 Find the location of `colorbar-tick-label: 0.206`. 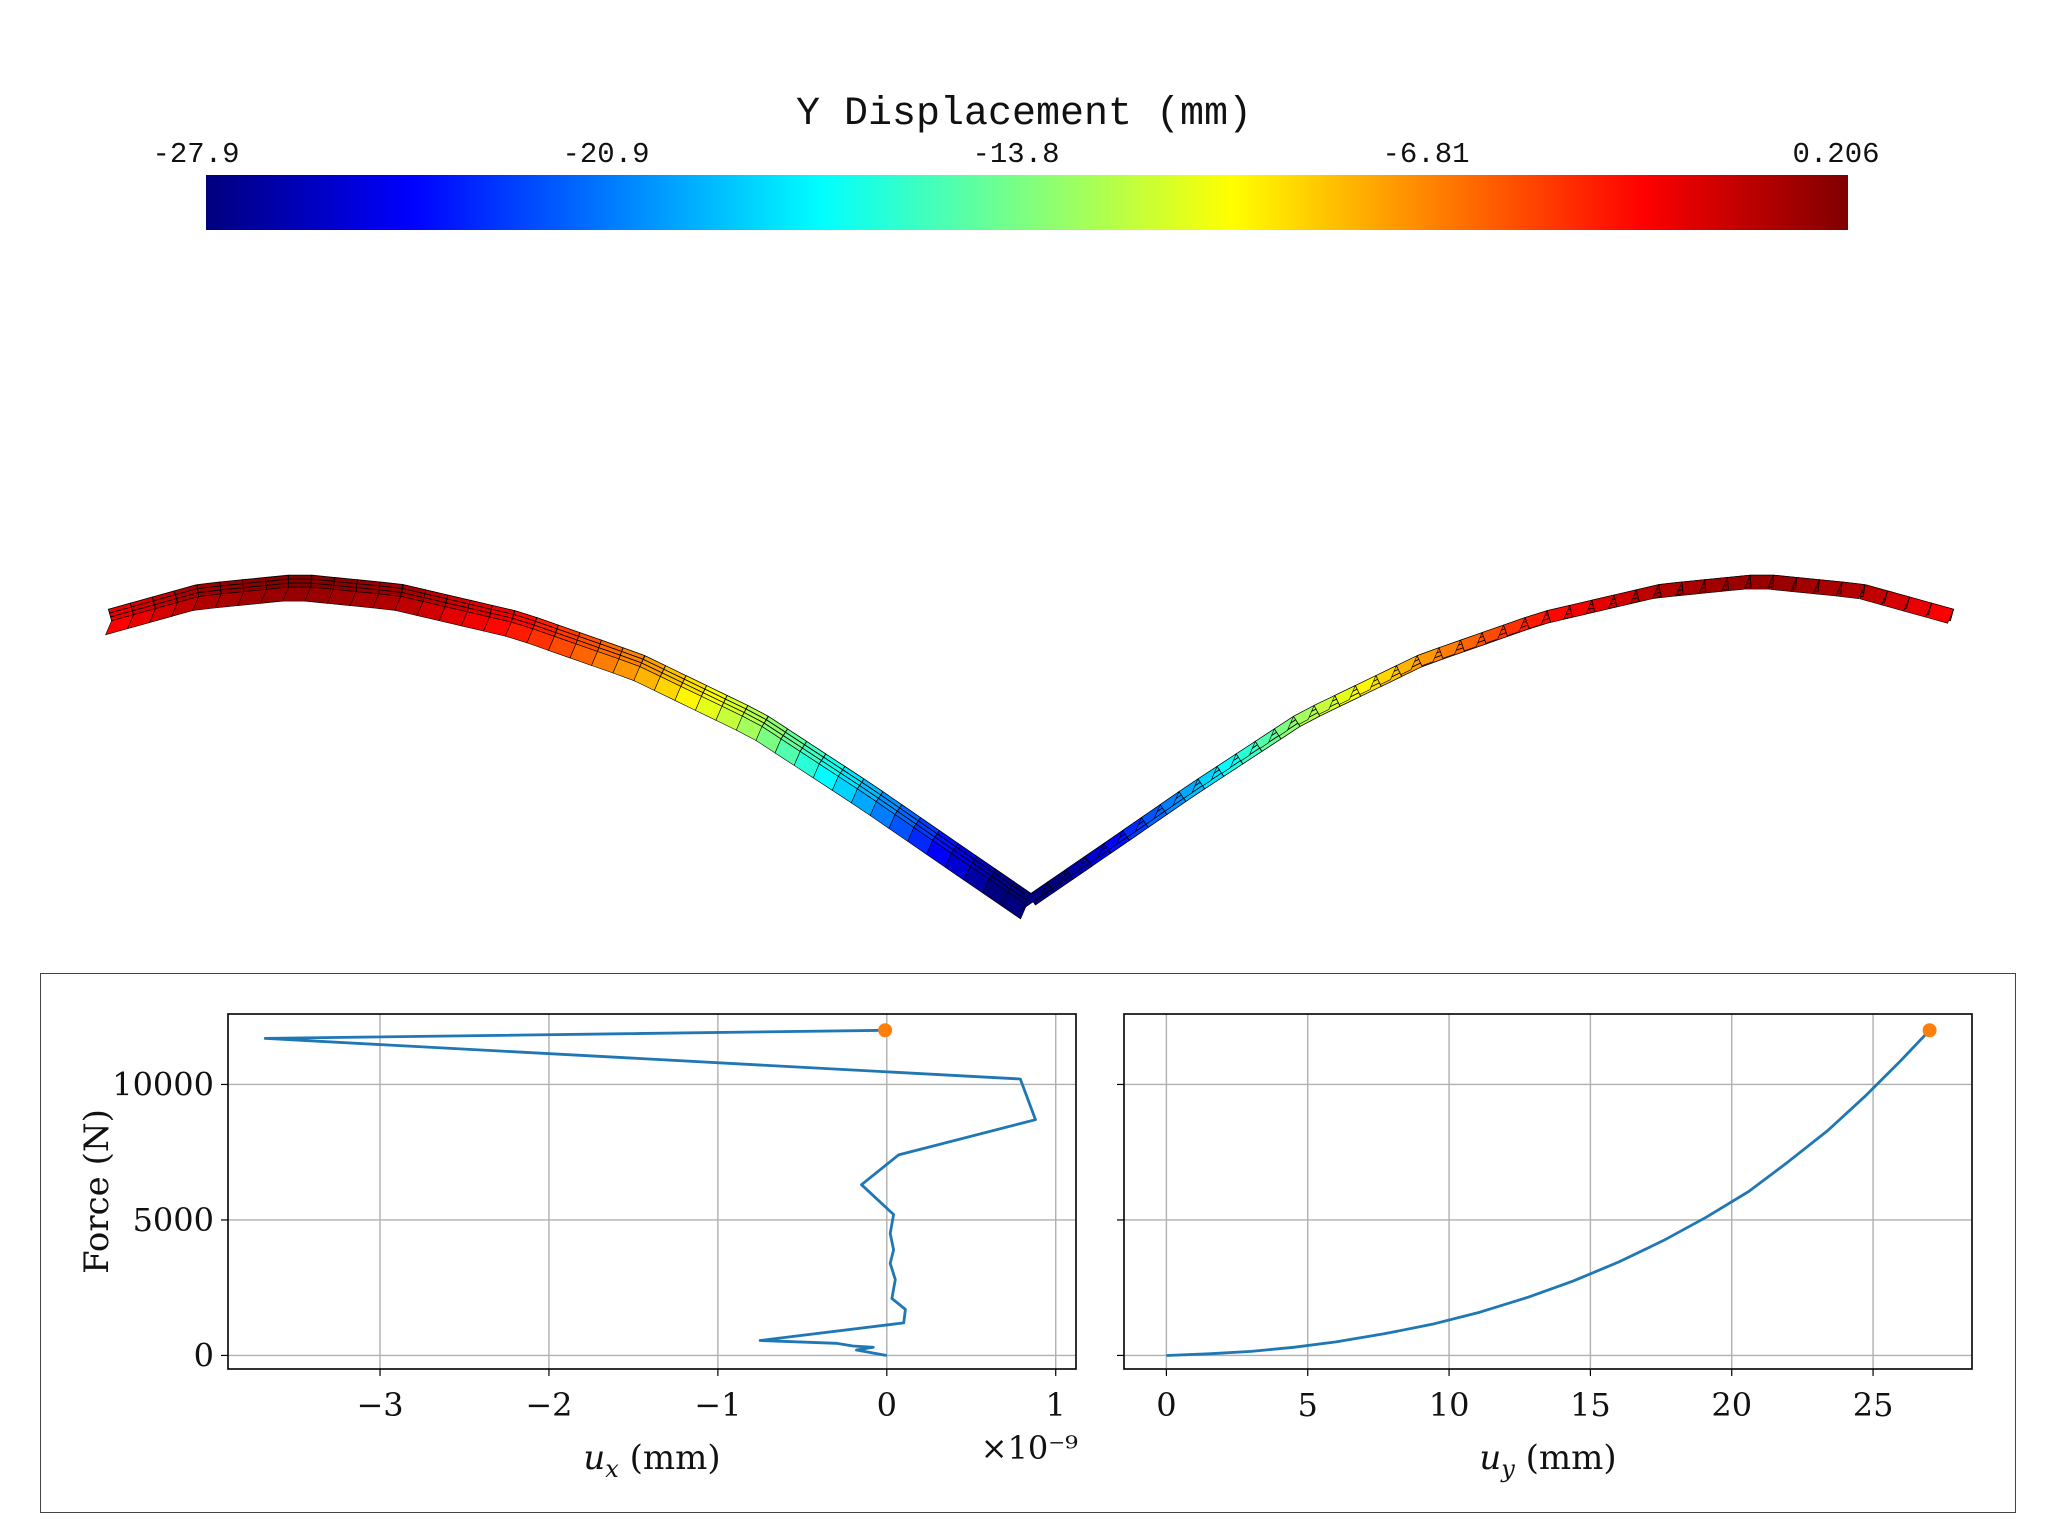

colorbar-tick-label: 0.206 is located at coordinates (1836, 154).